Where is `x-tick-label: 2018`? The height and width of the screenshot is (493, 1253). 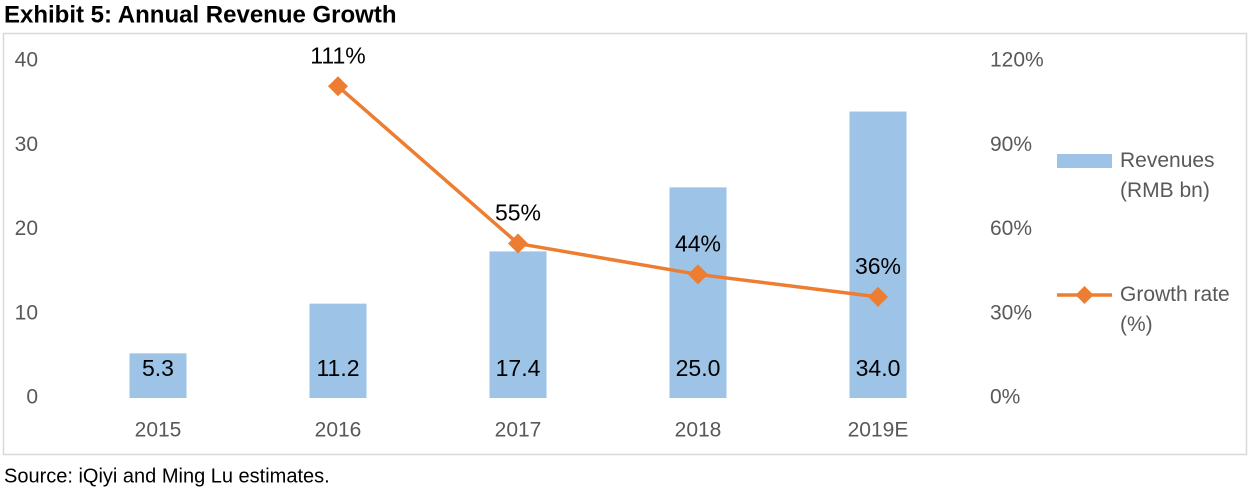
x-tick-label: 2018 is located at coordinates (698, 430).